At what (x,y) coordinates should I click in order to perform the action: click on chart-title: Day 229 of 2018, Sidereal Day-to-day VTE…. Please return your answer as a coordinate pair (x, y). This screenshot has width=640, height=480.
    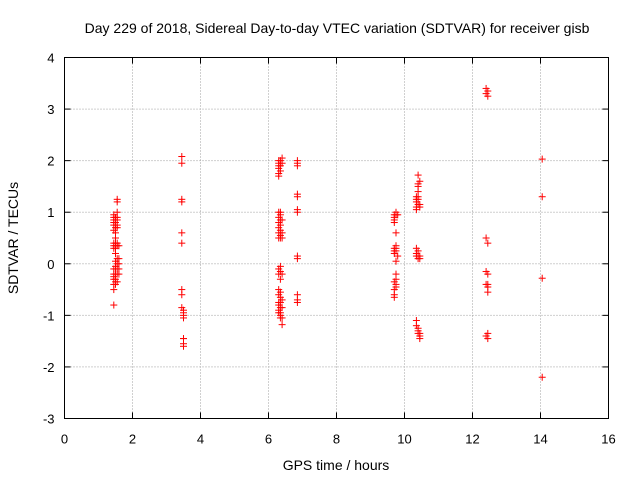
    Looking at the image, I should click on (337, 28).